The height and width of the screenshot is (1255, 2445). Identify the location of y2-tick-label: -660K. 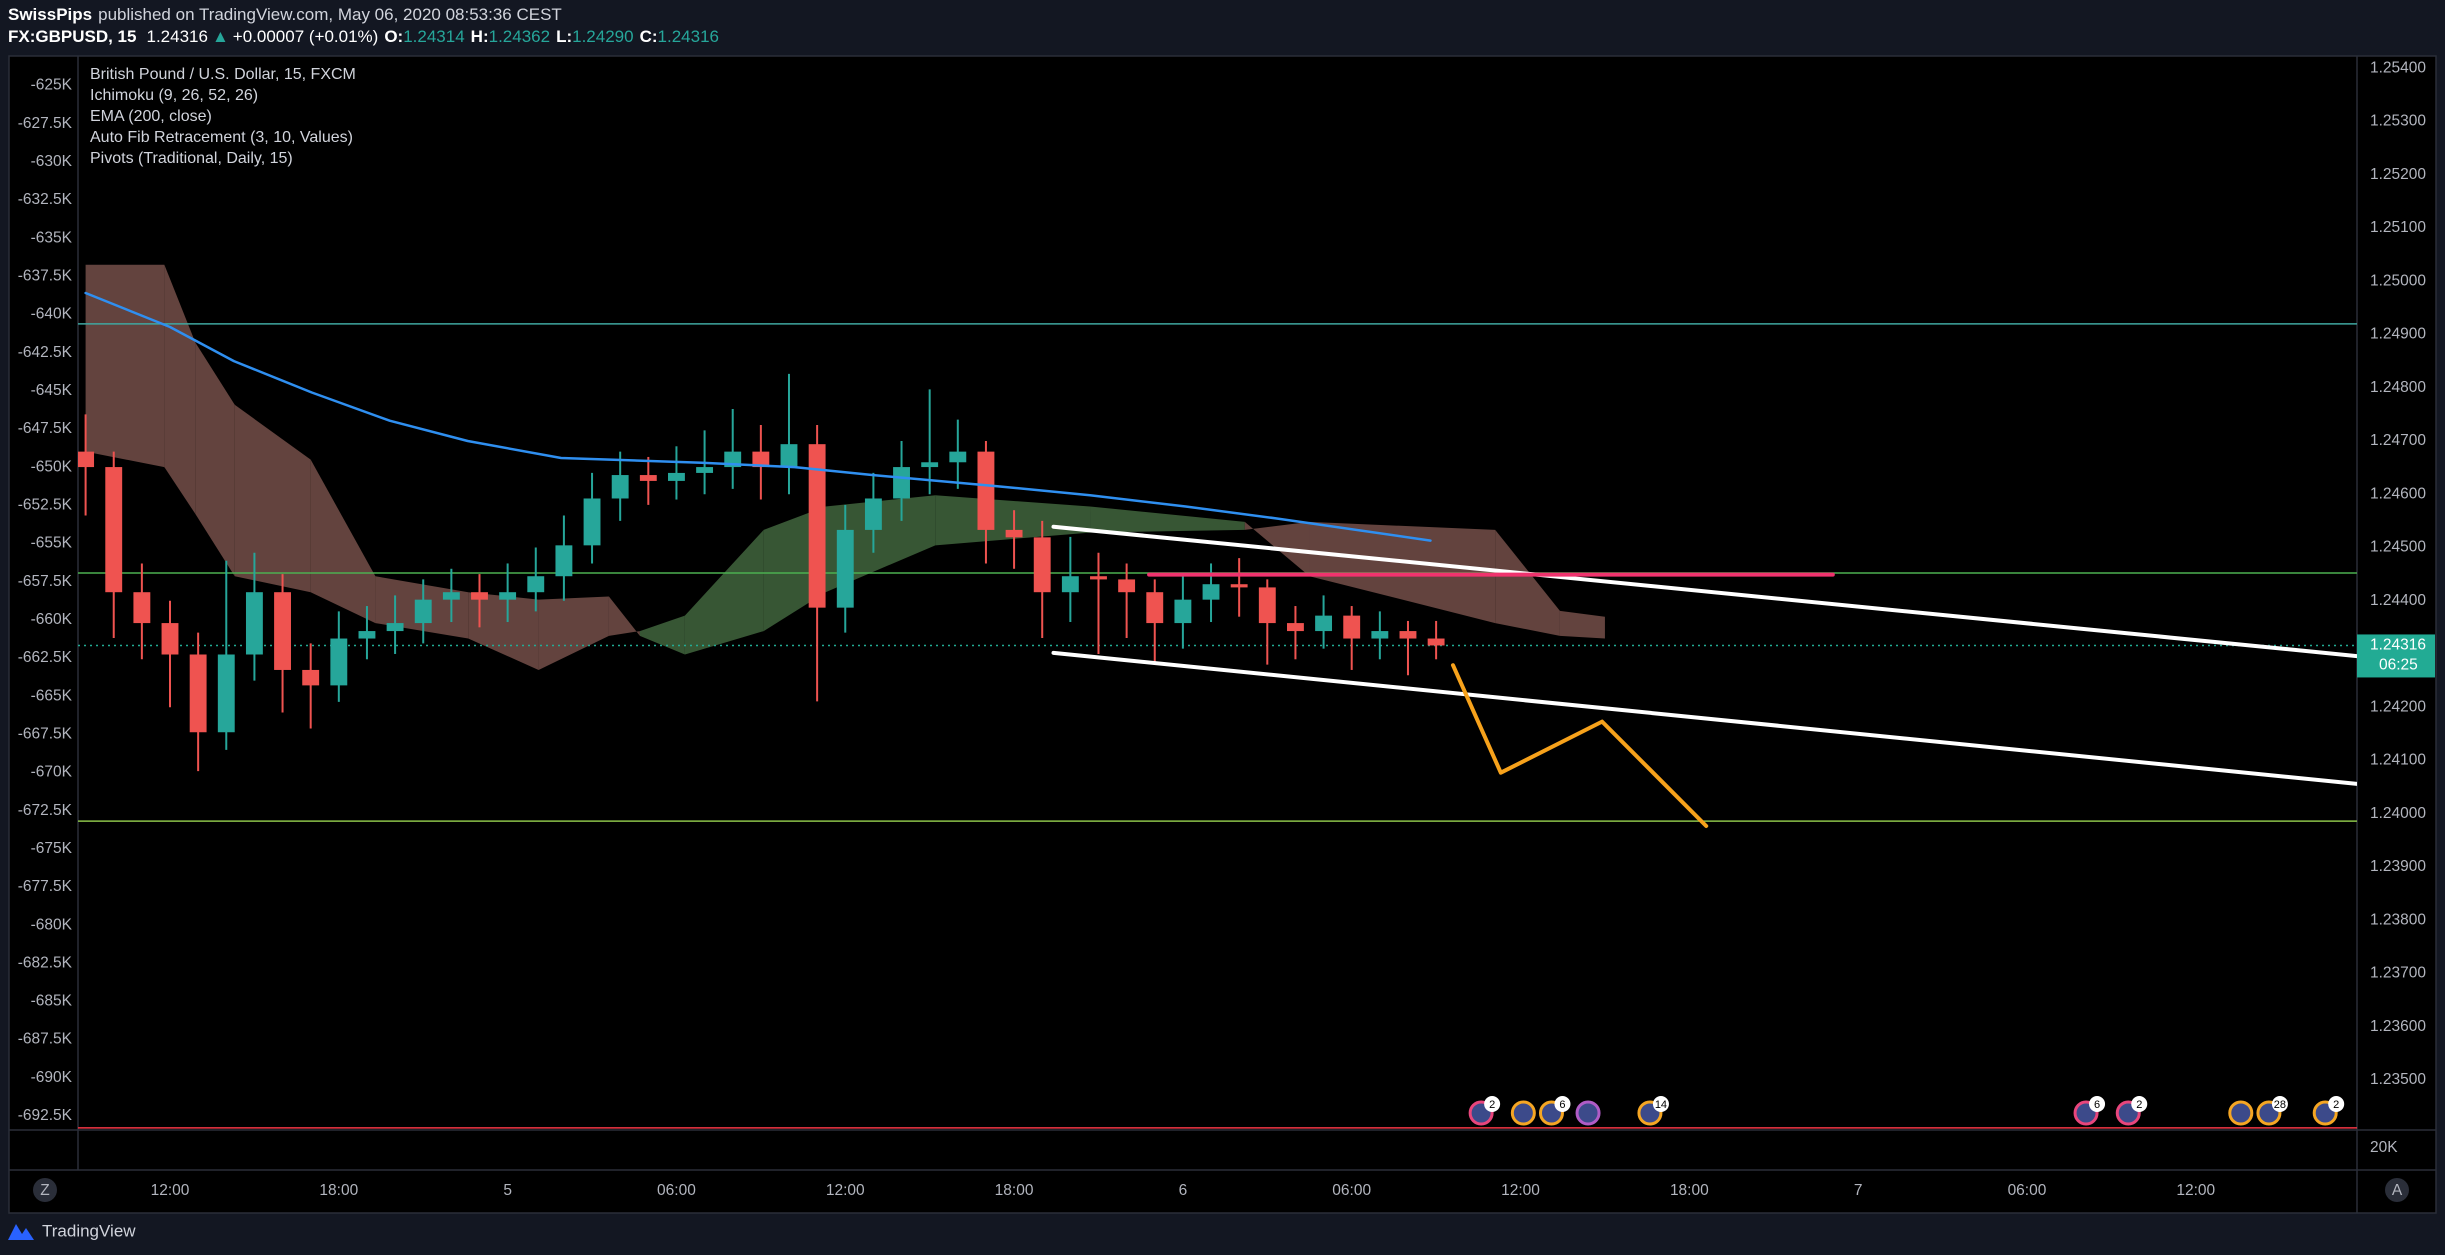
(52, 619).